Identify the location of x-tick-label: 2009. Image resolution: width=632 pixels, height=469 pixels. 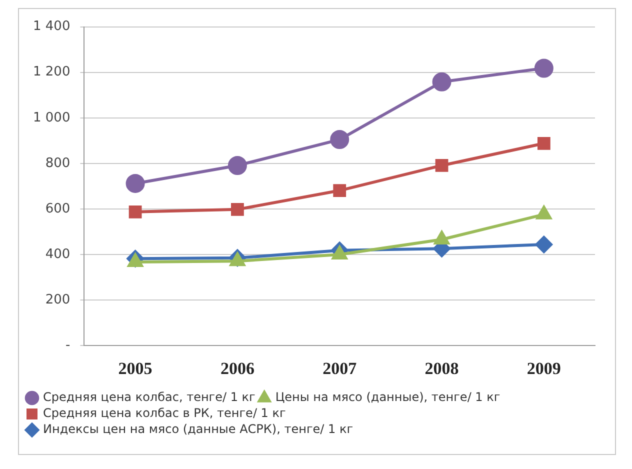
(543, 368).